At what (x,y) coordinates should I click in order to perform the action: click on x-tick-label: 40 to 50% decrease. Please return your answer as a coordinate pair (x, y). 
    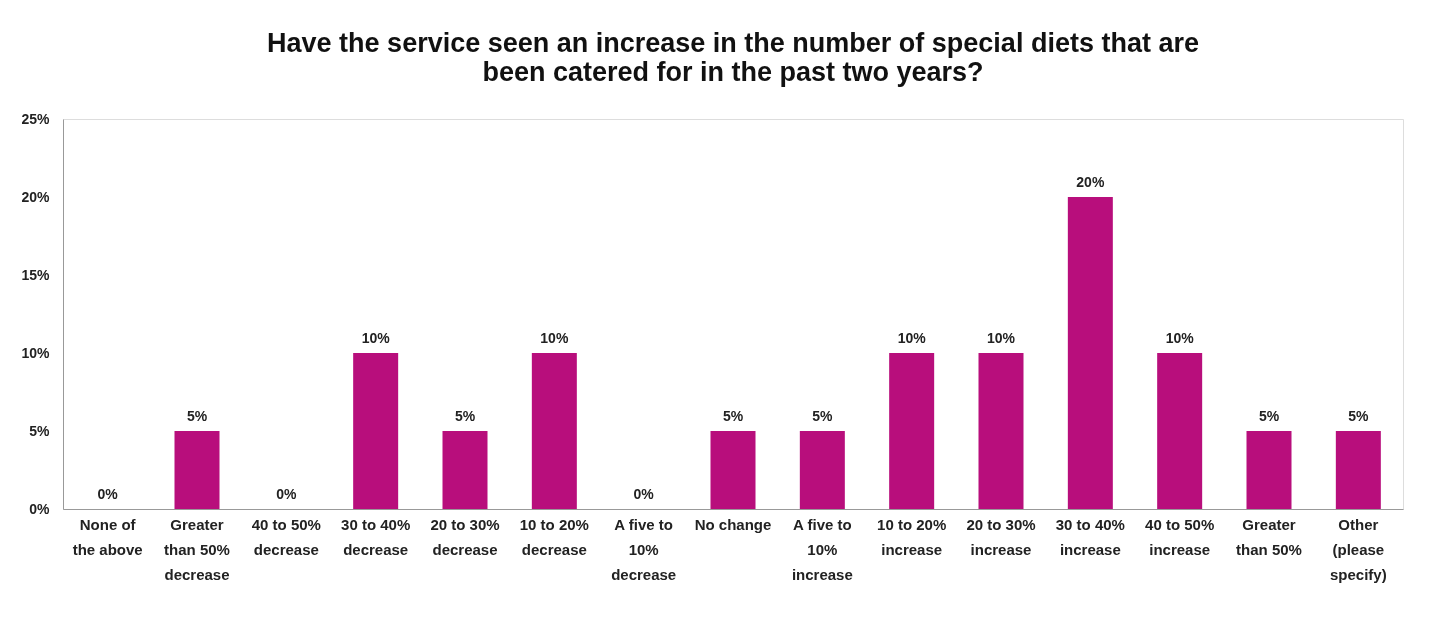
    Looking at the image, I should click on (286, 536).